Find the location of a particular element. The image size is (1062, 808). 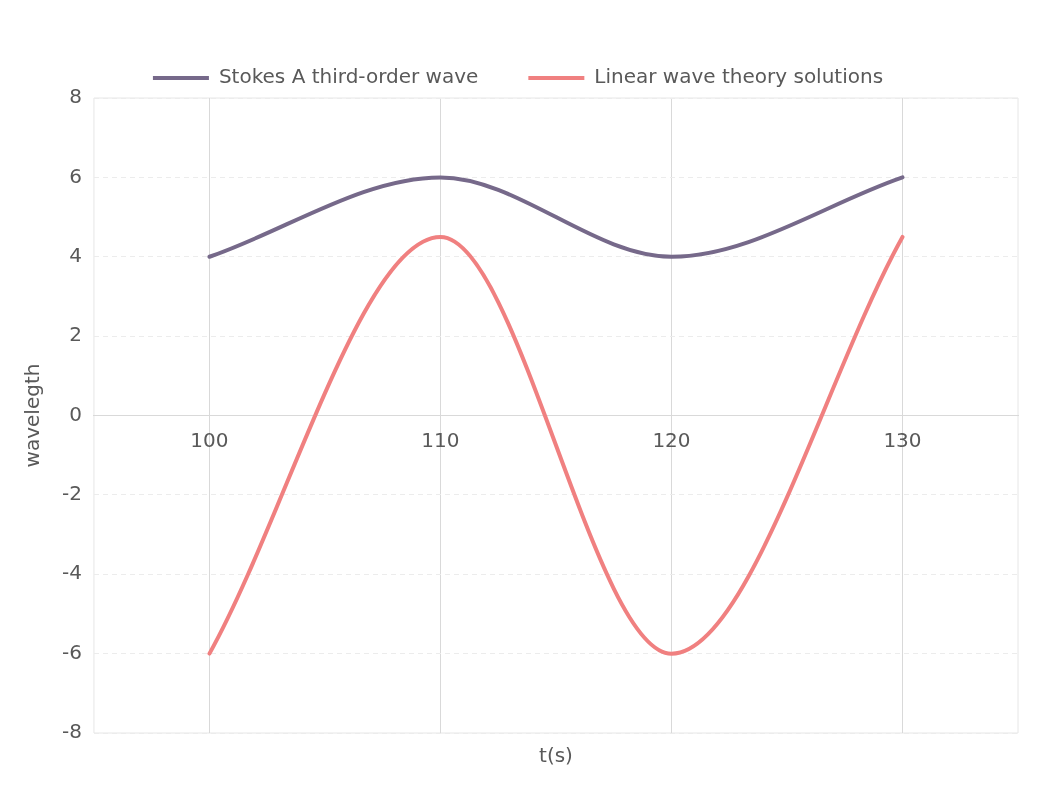

y-tick-label: 6 is located at coordinates (75, 175).